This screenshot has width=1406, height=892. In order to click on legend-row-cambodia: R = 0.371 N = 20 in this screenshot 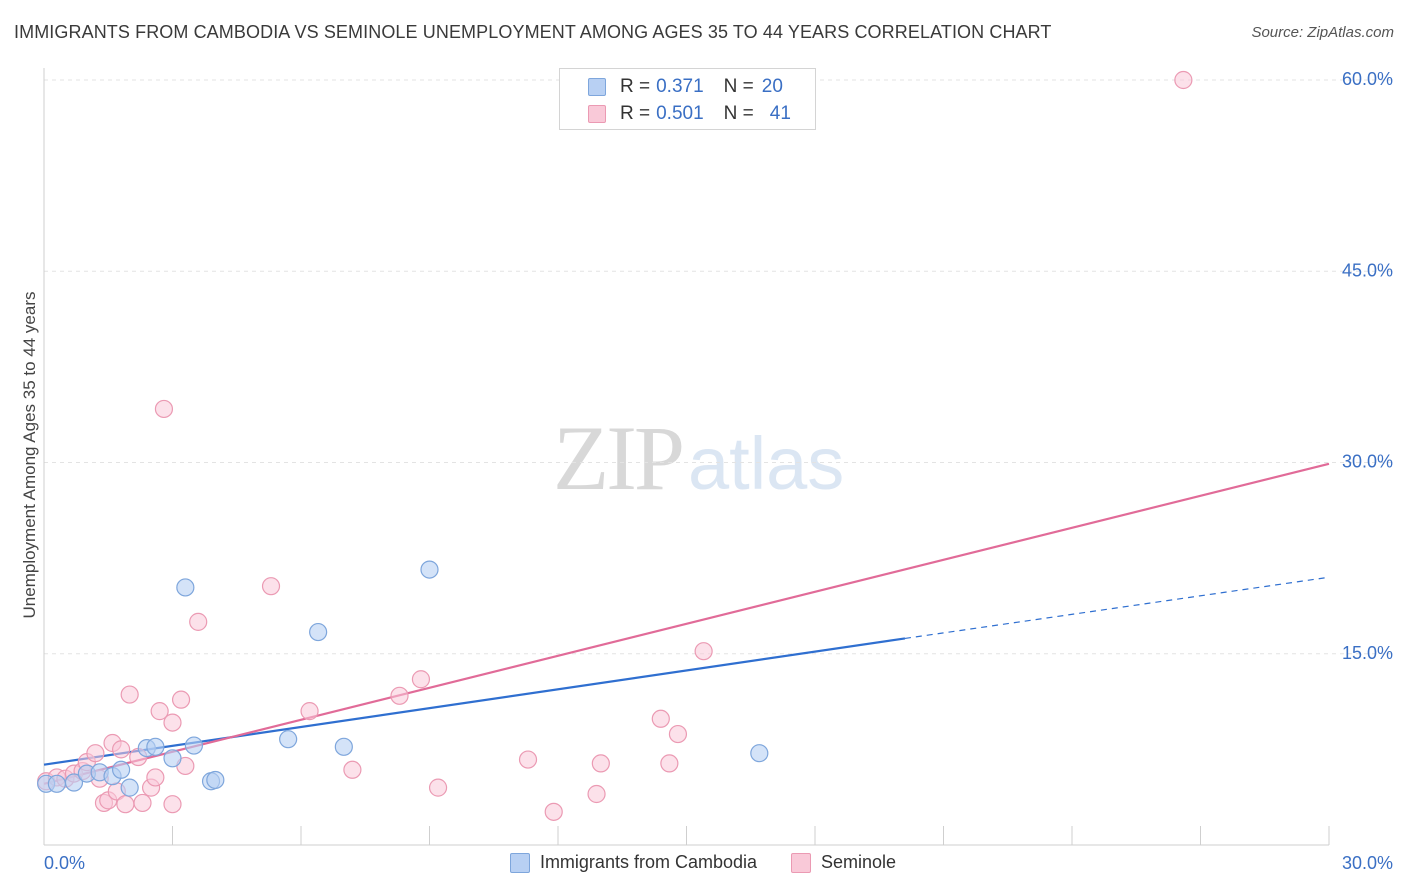, I will do `click(685, 87)`.